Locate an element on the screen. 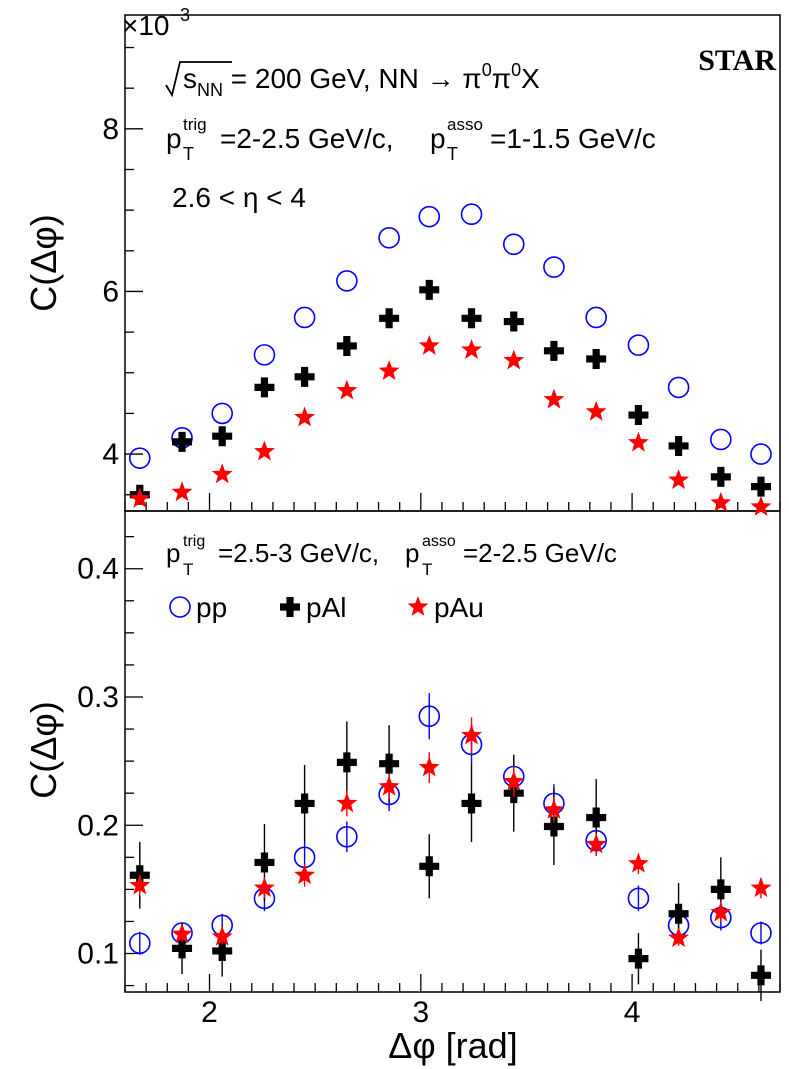 Image resolution: width=789 pixels, height=1069 pixels. energy-sup1: 0 is located at coordinates (487, 70).